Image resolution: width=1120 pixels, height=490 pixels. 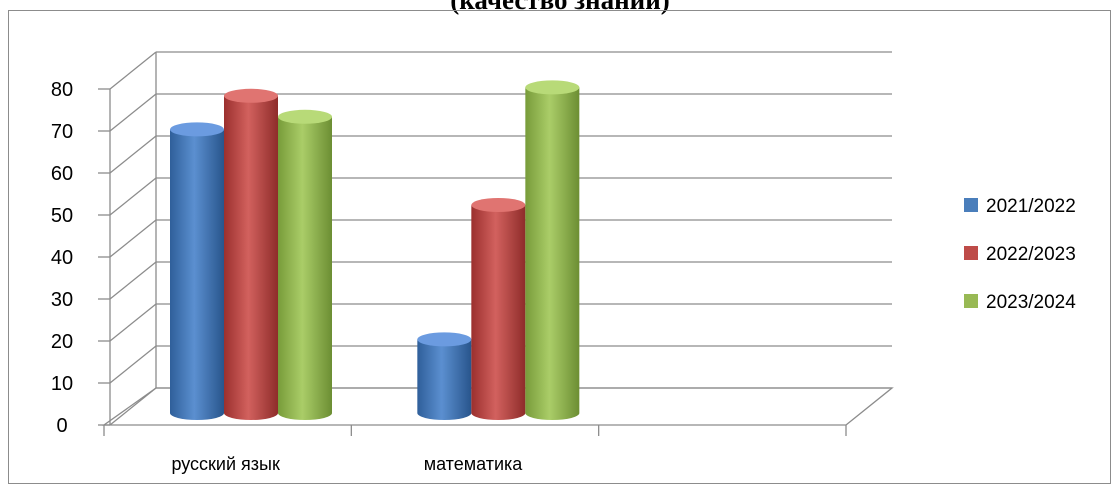 What do you see at coordinates (62, 258) in the screenshot?
I see `y-tick-label: 40` at bounding box center [62, 258].